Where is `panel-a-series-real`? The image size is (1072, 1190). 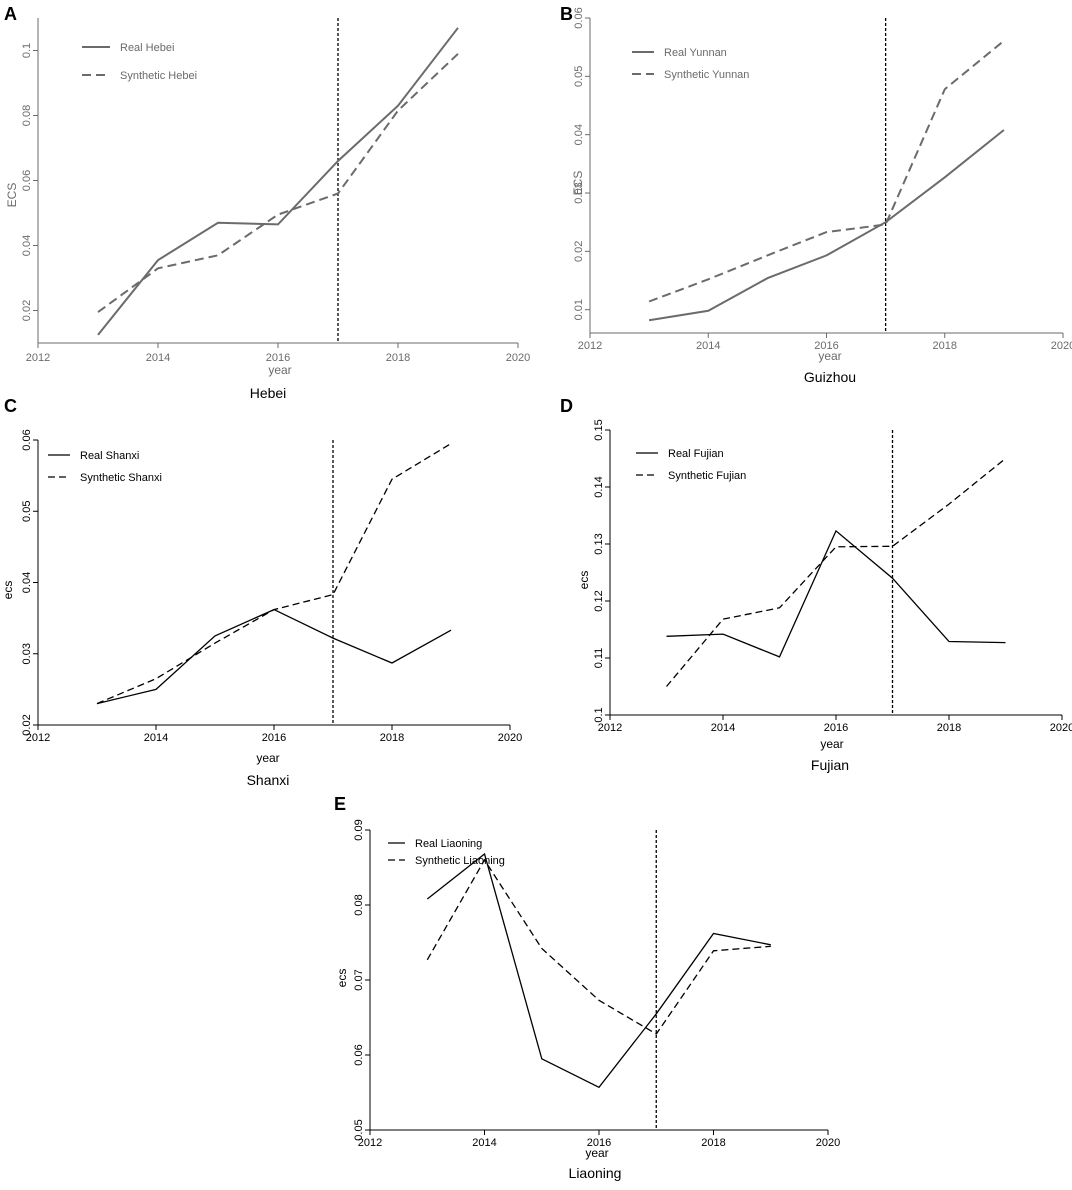
panel-a-series-real is located at coordinates (278, 181).